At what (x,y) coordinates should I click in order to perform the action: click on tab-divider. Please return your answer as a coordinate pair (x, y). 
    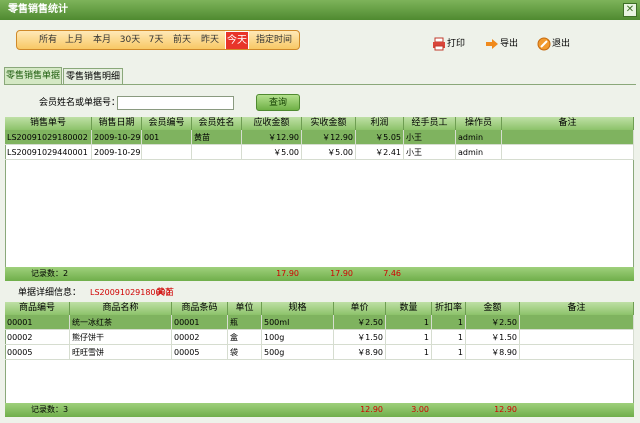
    Looking at the image, I should click on (320, 84).